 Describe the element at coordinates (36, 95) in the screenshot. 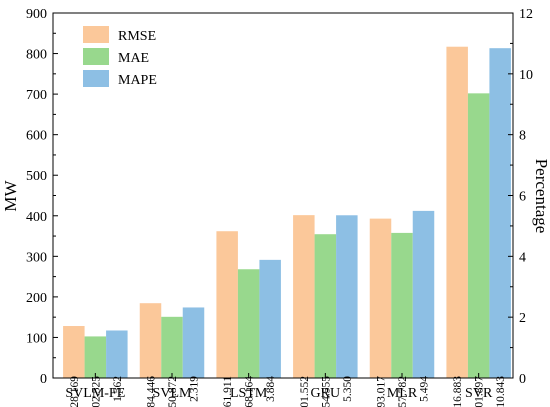

I see `left-tick-label: 700` at that location.